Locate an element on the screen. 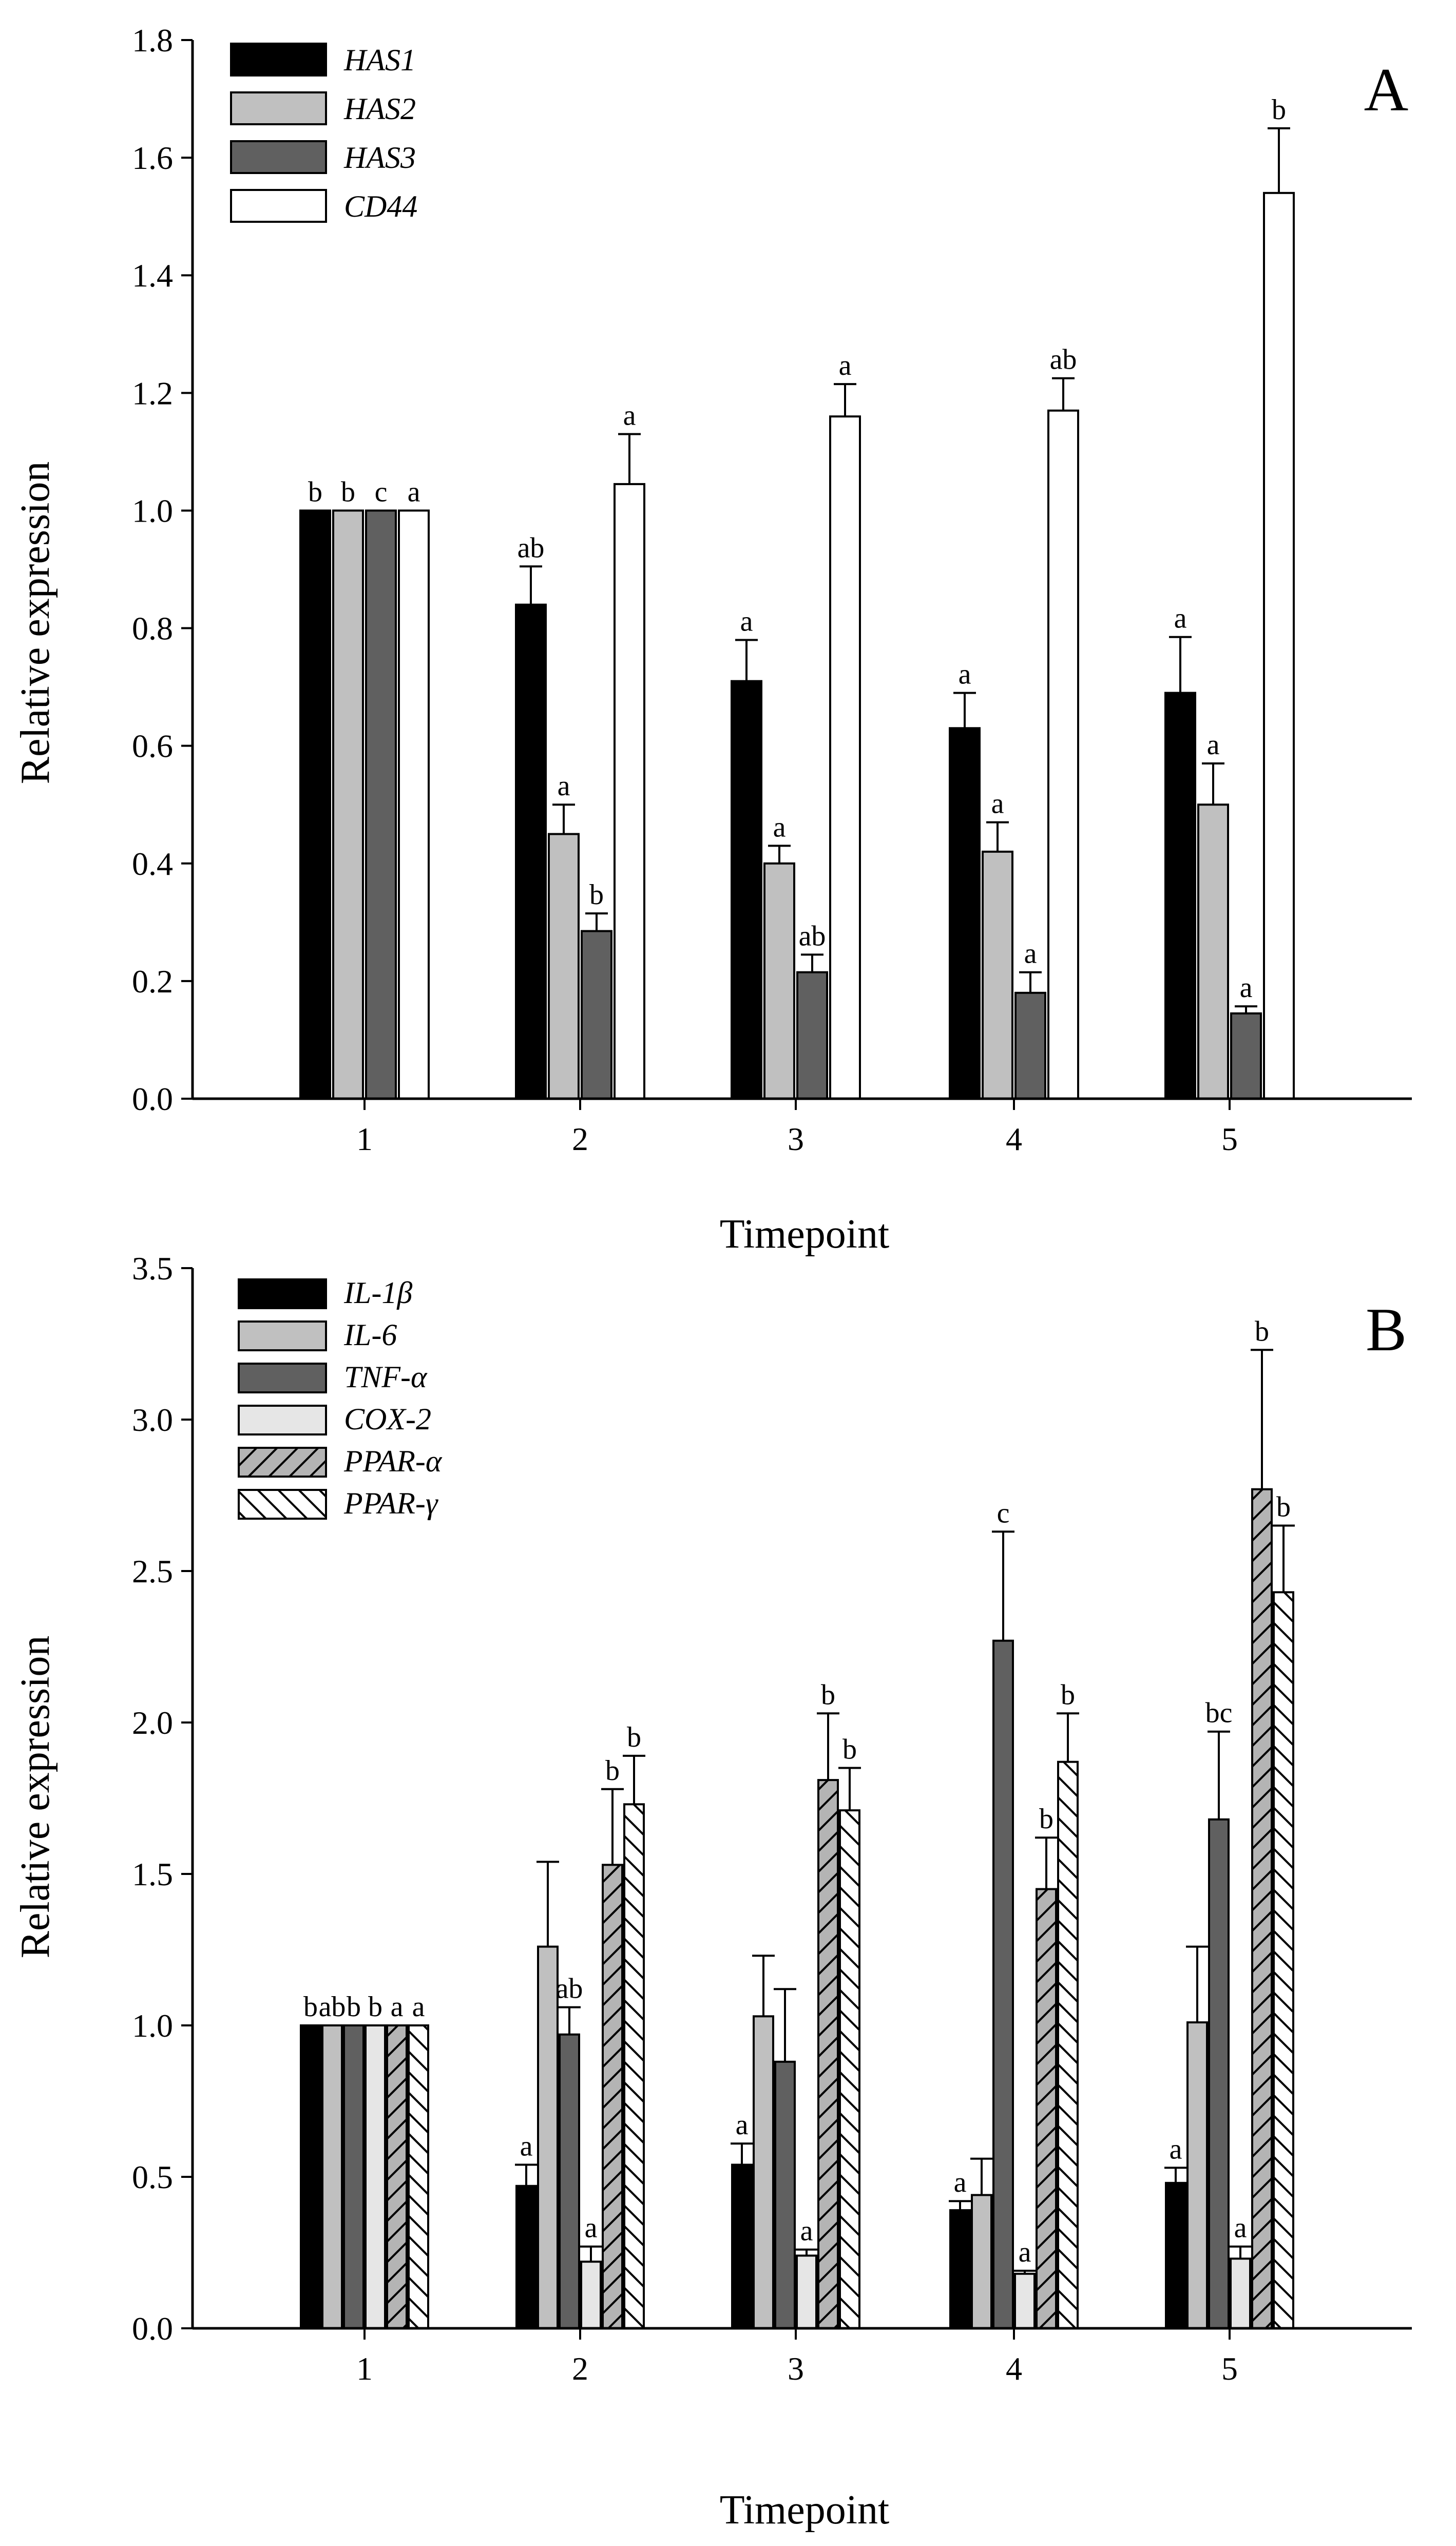  panel-a-y-tick-label: 1.0 is located at coordinates (152, 510).